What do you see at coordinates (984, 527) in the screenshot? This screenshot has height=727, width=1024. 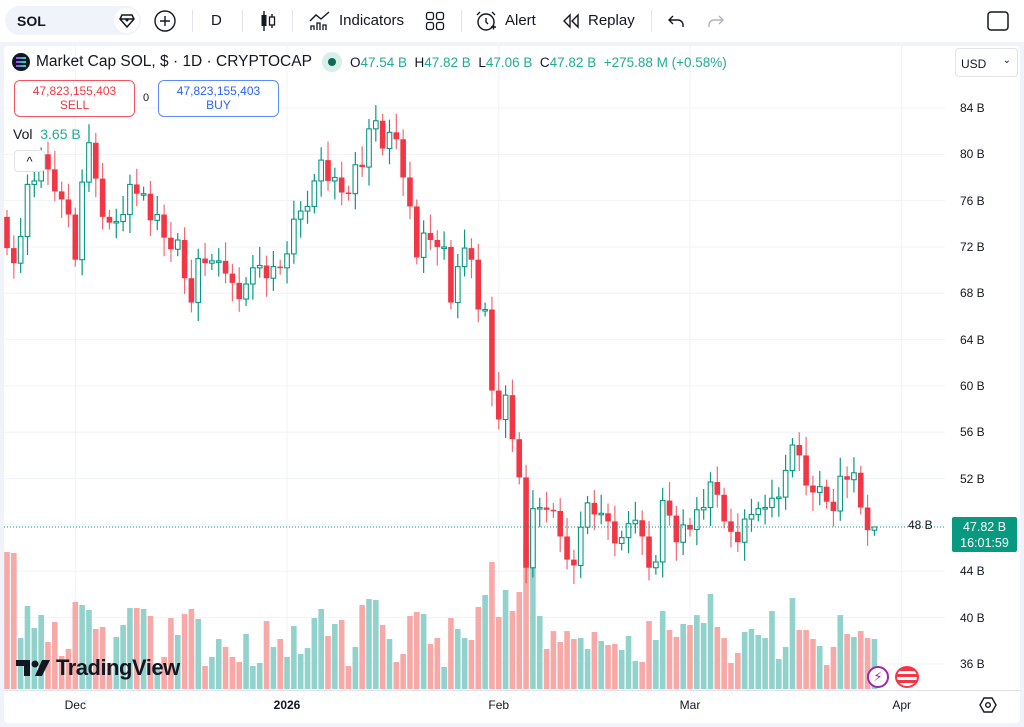 I see `last-price-value: 47.82 B` at bounding box center [984, 527].